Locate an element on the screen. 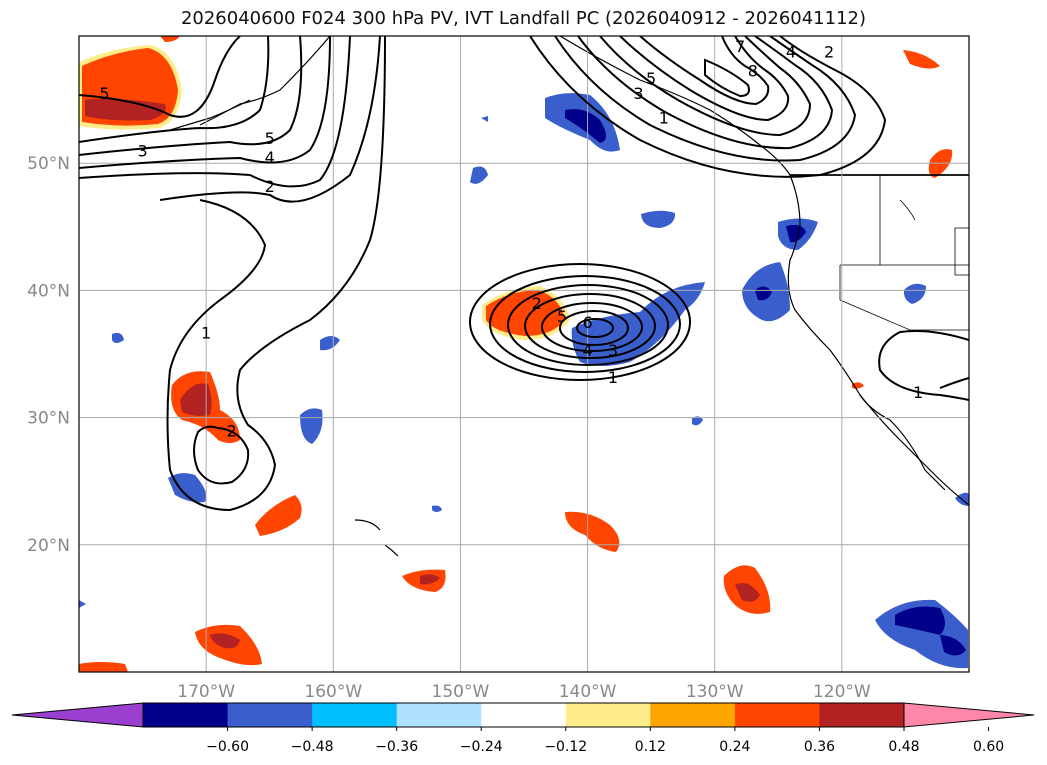 The width and height of the screenshot is (1047, 765). lon-tick-label: 140°W is located at coordinates (588, 692).